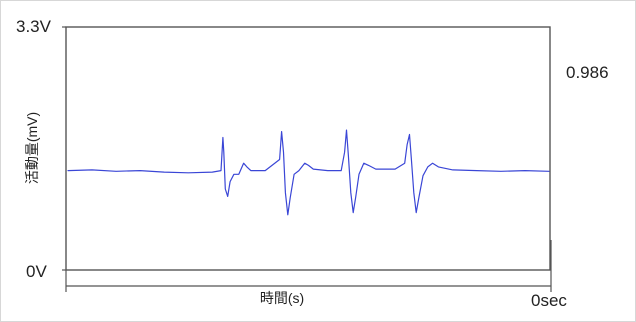  What do you see at coordinates (32, 148) in the screenshot?
I see `y-axis-title: 活動量(mV)` at bounding box center [32, 148].